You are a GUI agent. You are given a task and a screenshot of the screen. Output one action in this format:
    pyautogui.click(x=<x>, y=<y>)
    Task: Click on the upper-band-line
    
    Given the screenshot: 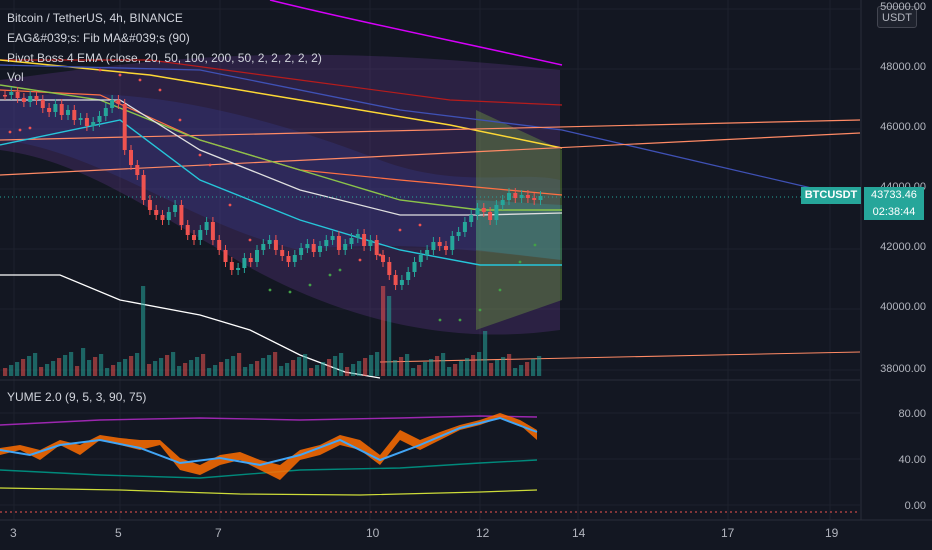 What is the action you would take?
    pyautogui.click(x=416, y=33)
    